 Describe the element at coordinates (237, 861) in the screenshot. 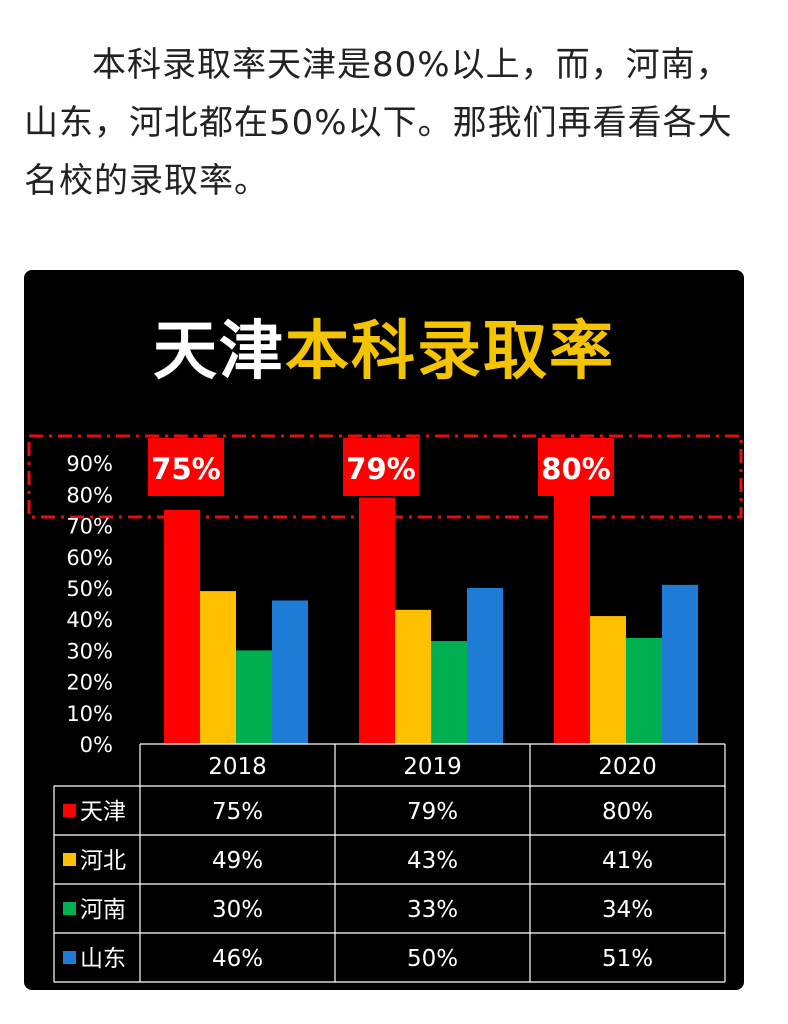

I see `table-cell-value: 49%` at that location.